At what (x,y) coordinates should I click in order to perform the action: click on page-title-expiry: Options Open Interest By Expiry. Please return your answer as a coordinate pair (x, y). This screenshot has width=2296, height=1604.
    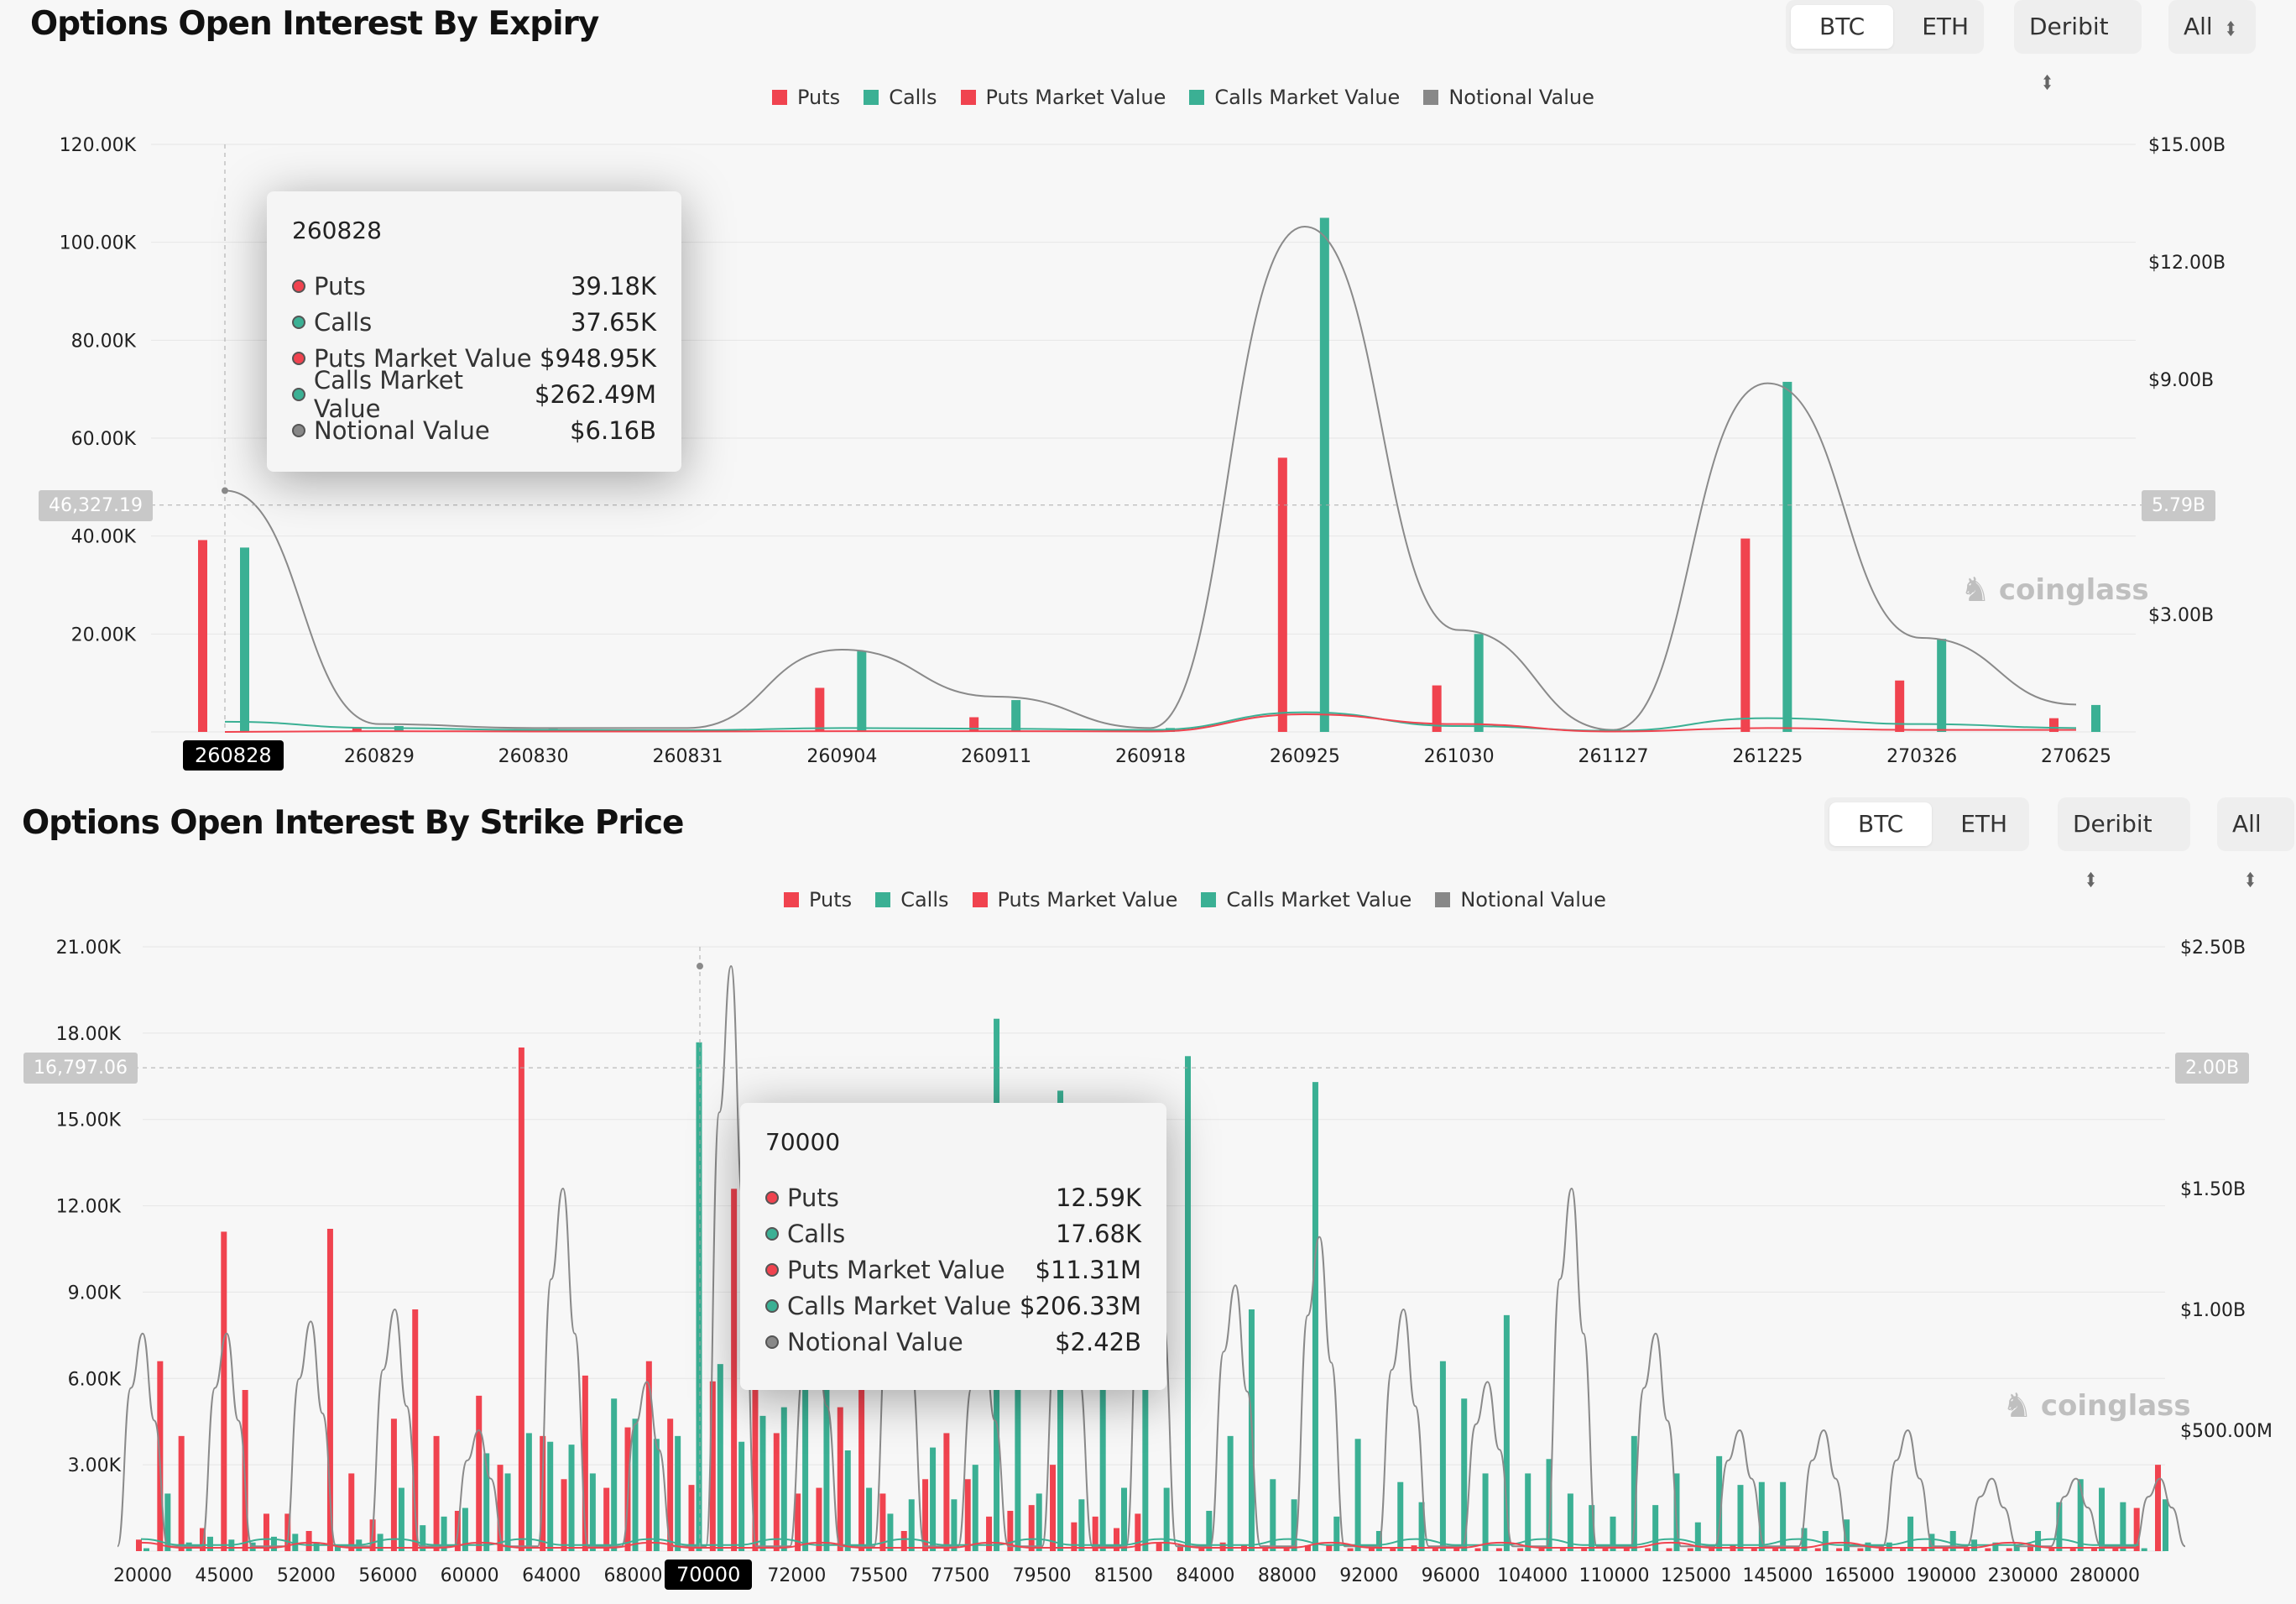
    Looking at the image, I should click on (314, 24).